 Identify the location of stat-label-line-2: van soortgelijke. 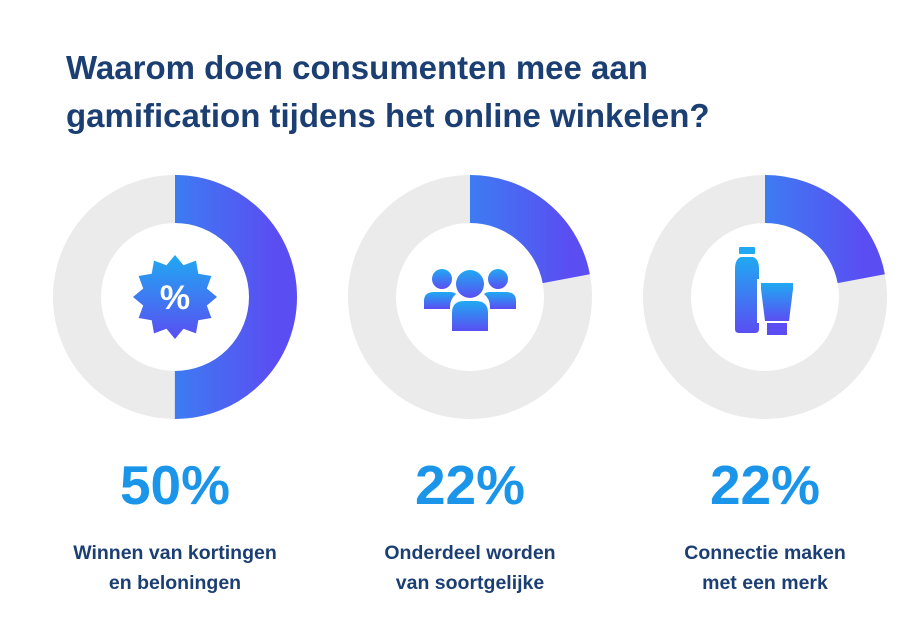
(470, 583).